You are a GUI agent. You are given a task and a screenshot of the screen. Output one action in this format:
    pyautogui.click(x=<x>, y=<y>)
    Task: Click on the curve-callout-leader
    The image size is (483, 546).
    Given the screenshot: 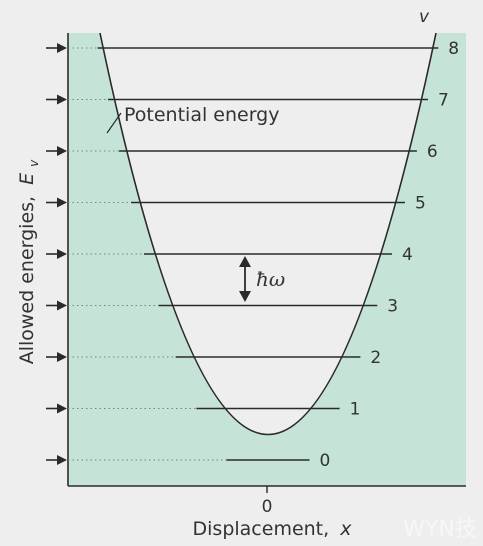 What is the action you would take?
    pyautogui.click(x=114, y=123)
    